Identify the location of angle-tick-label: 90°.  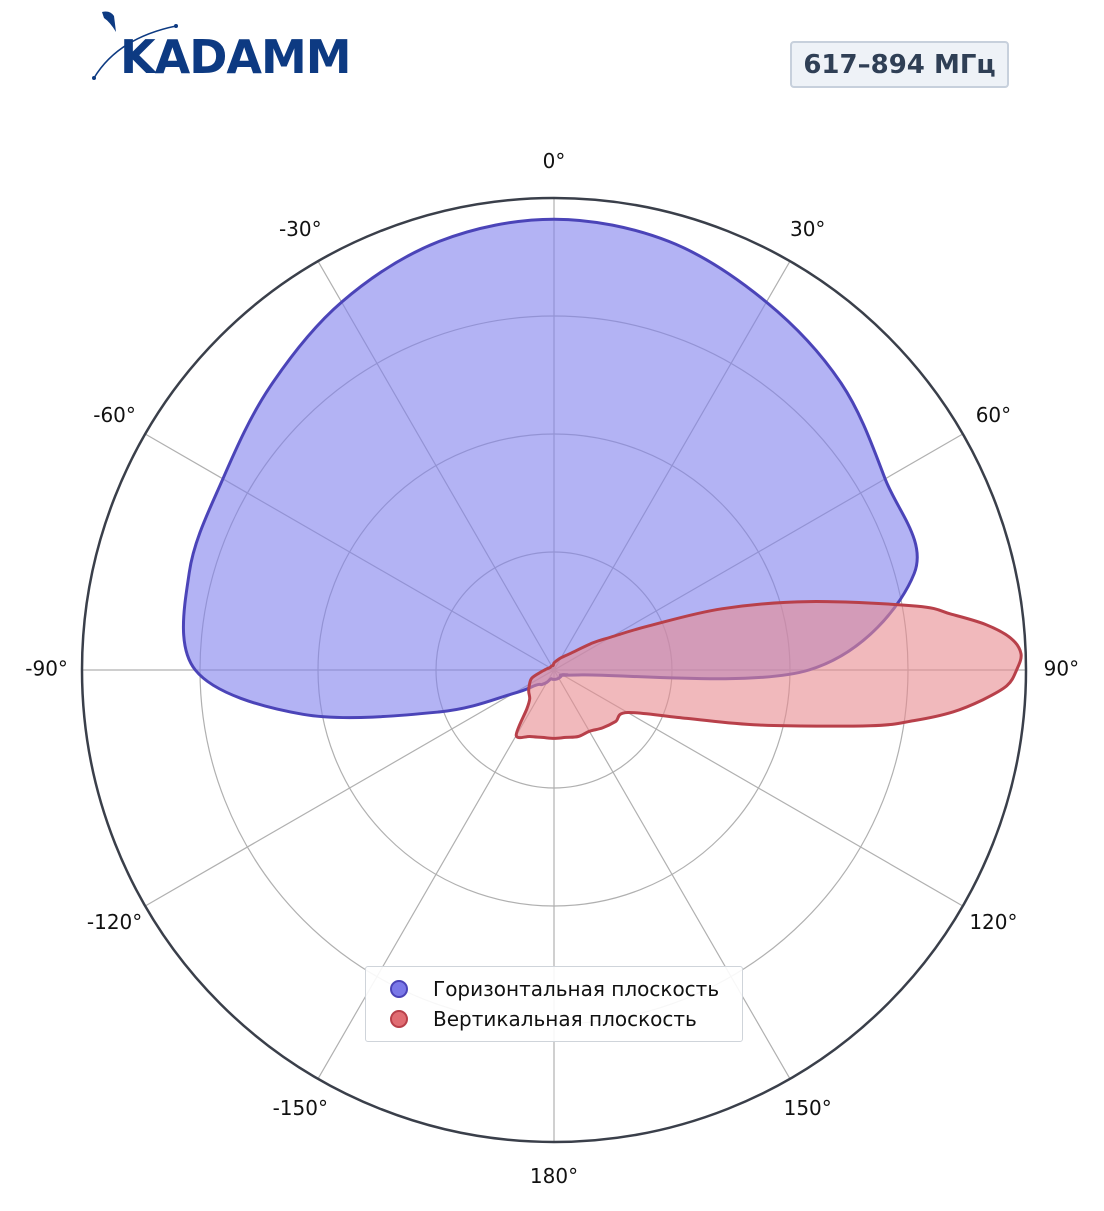
(1061, 669).